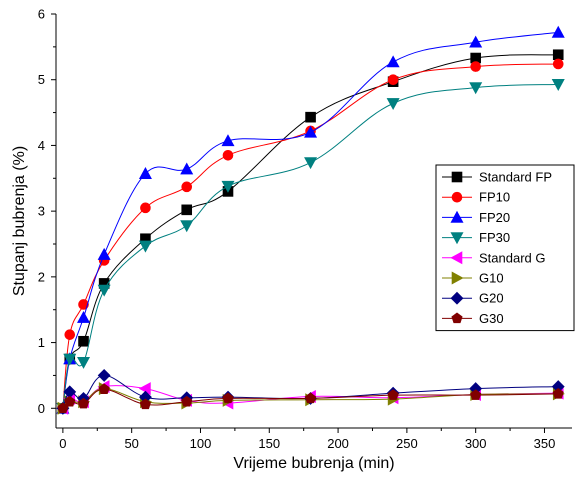  I want to click on legend-label: FP30, so click(494, 237).